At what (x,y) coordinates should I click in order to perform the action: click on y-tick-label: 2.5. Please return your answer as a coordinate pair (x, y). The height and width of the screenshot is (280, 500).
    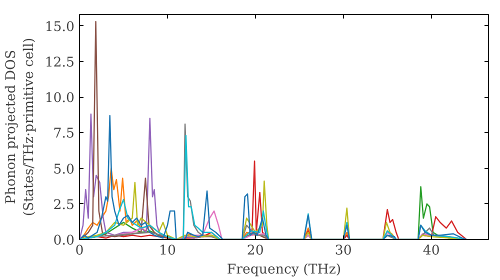
    Looking at the image, I should click on (64, 205).